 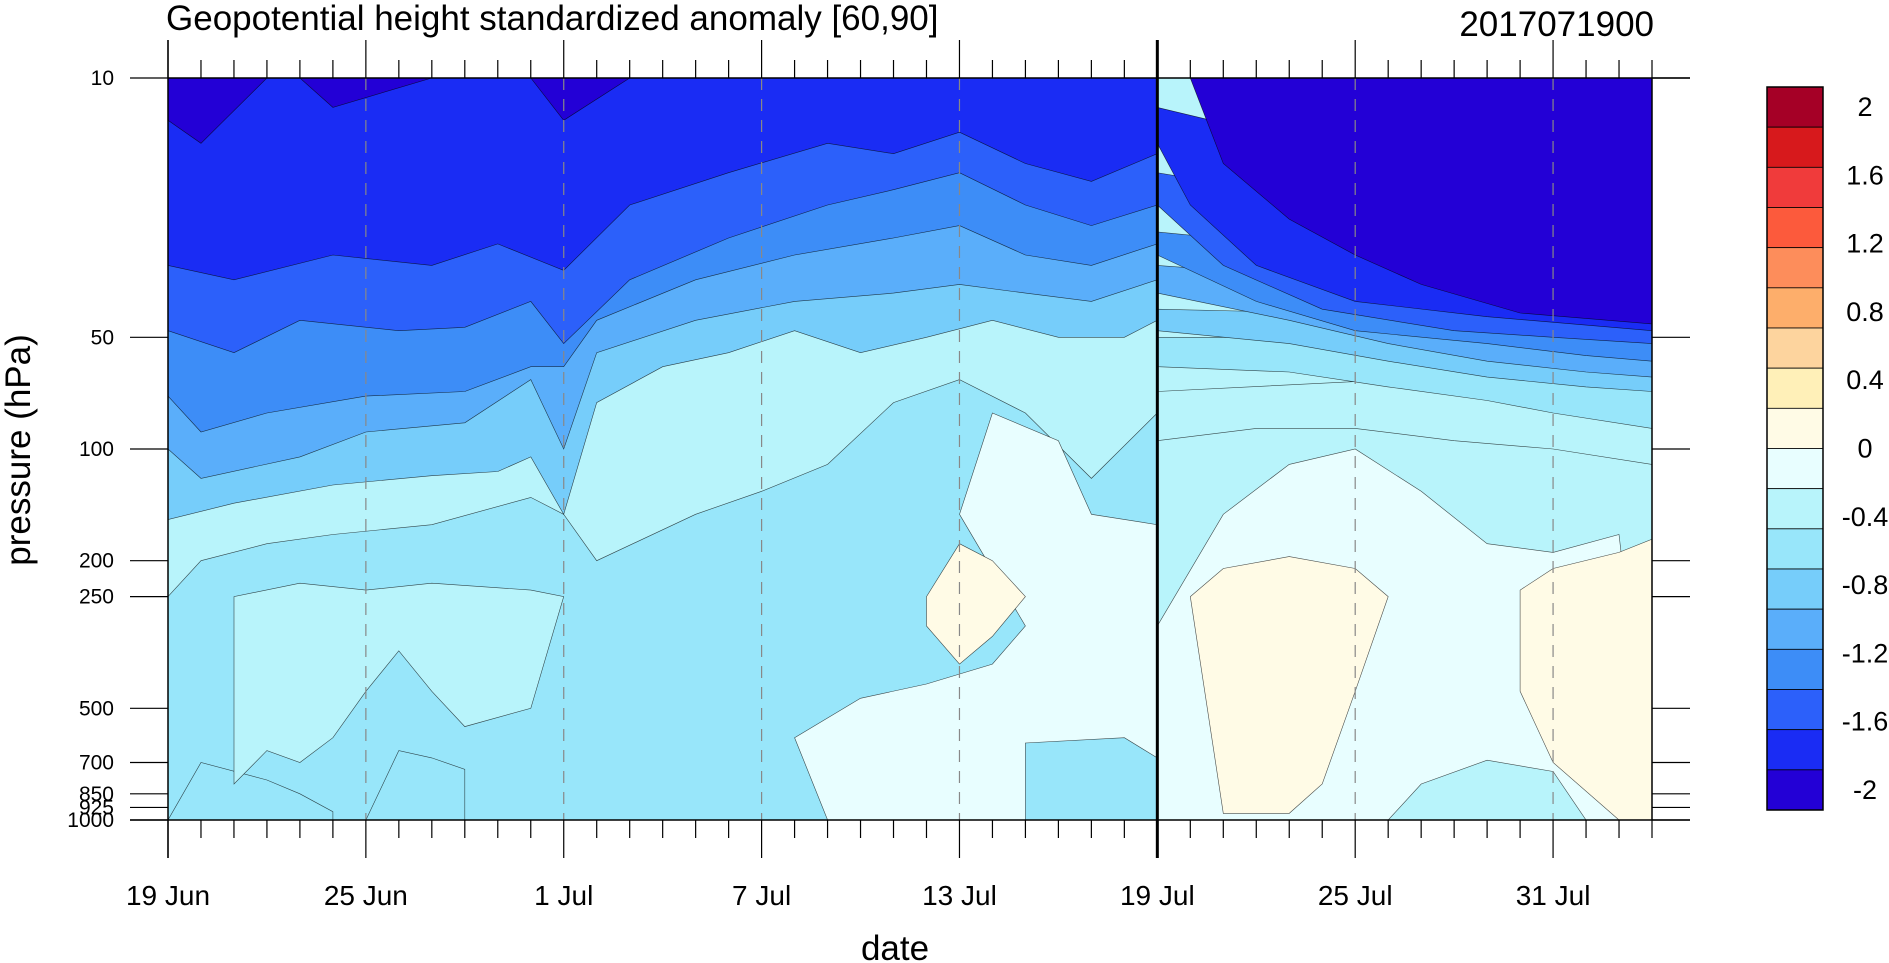 I want to click on y-axis-label: pressure (hPa), so click(x=19, y=449).